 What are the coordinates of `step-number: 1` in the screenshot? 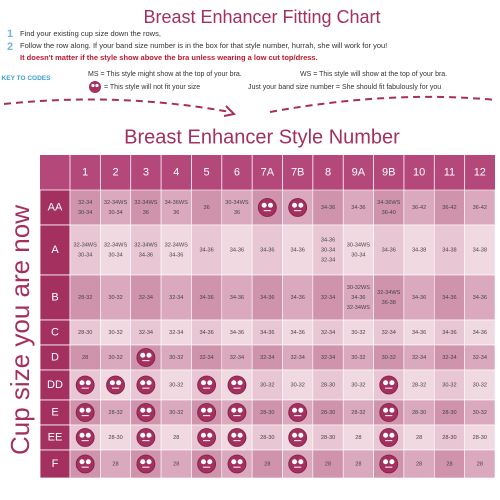 It's located at (10, 34).